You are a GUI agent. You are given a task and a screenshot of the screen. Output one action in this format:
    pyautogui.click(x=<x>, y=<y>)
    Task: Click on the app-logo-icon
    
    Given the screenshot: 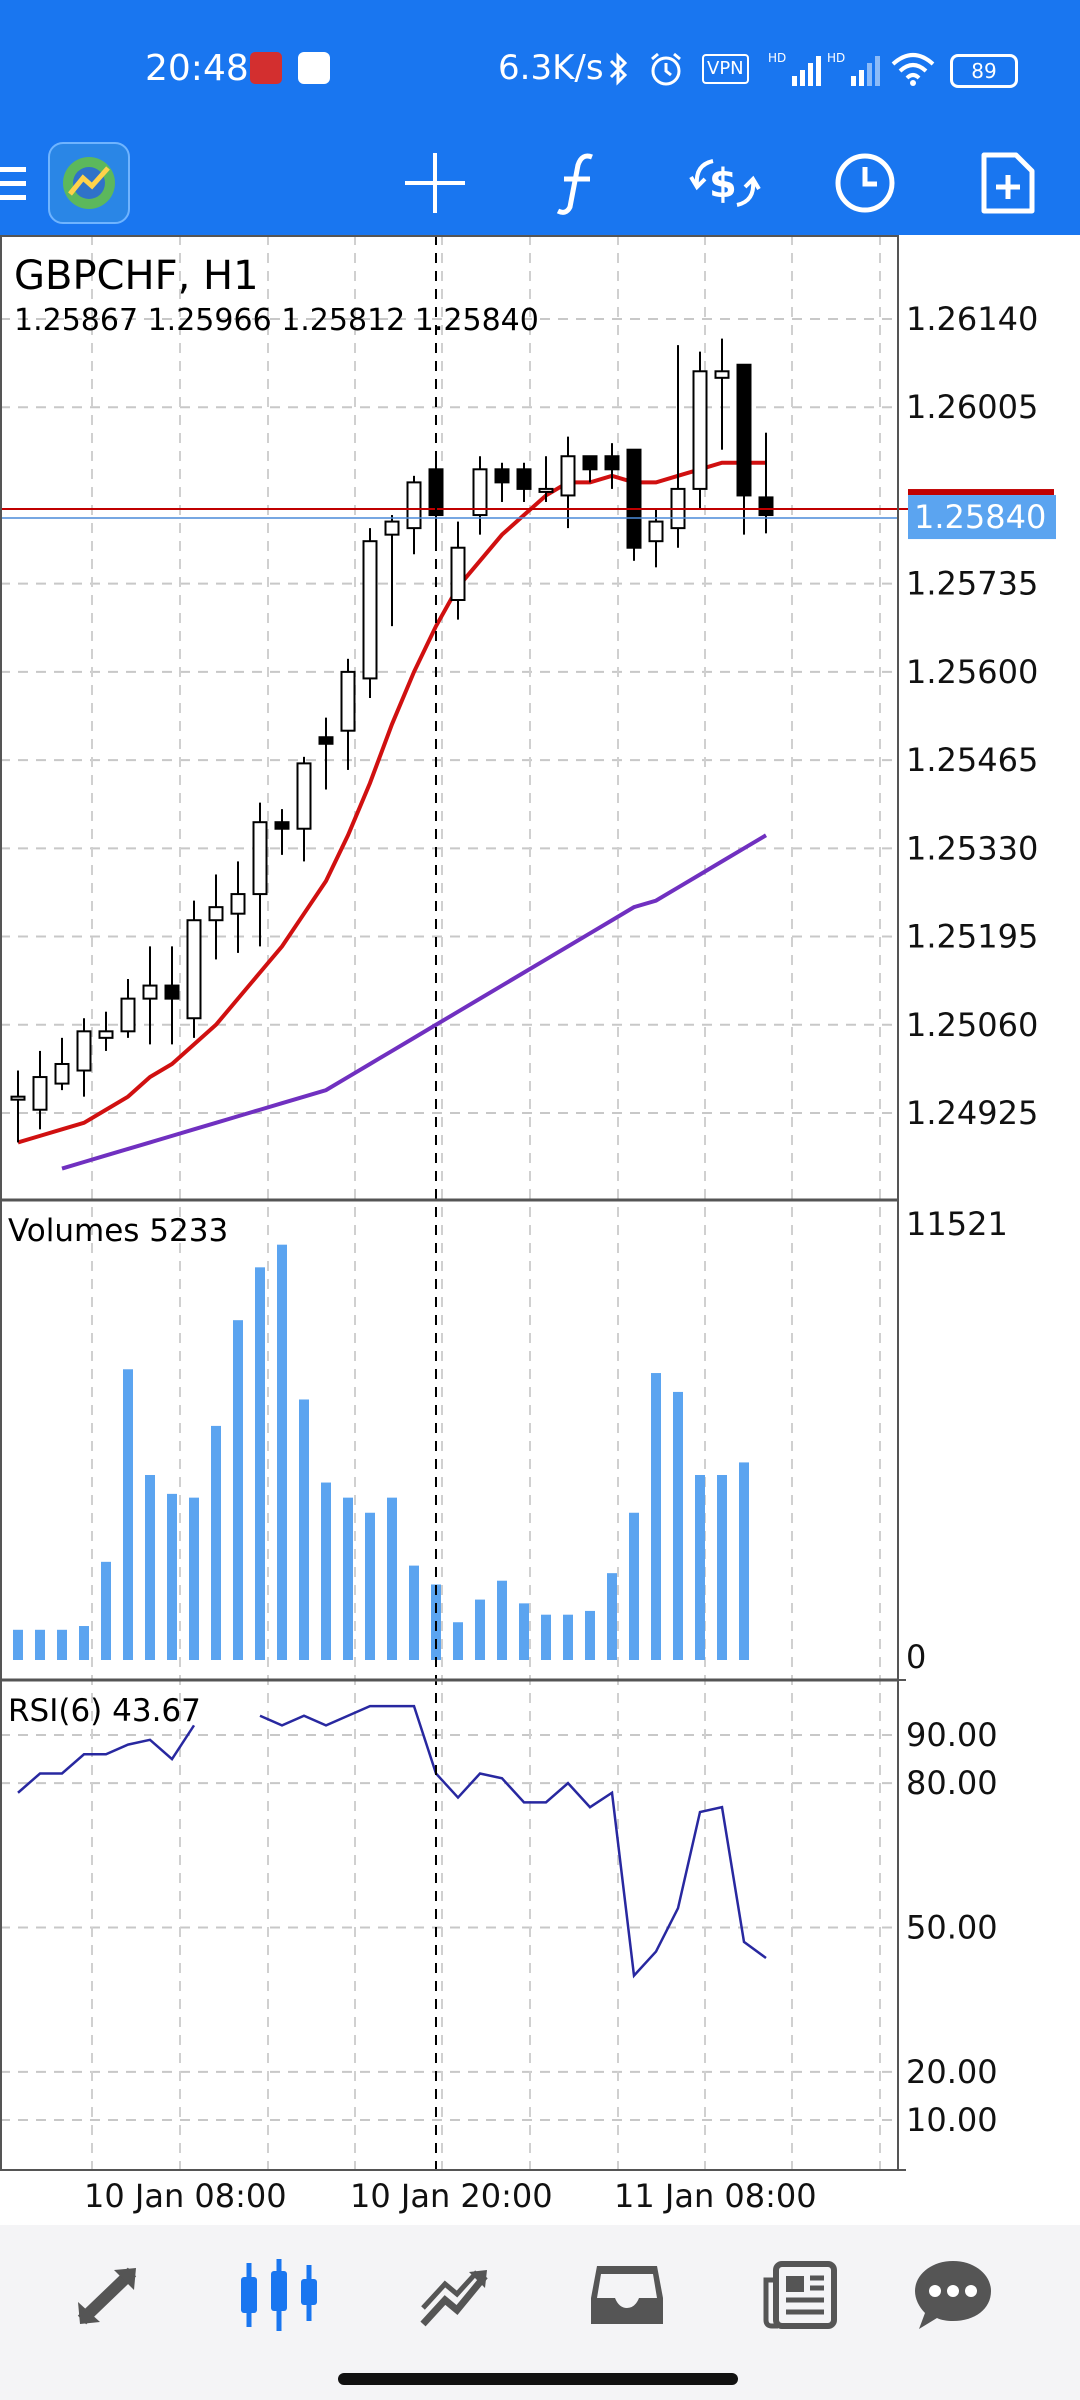 What is the action you would take?
    pyautogui.click(x=89, y=182)
    